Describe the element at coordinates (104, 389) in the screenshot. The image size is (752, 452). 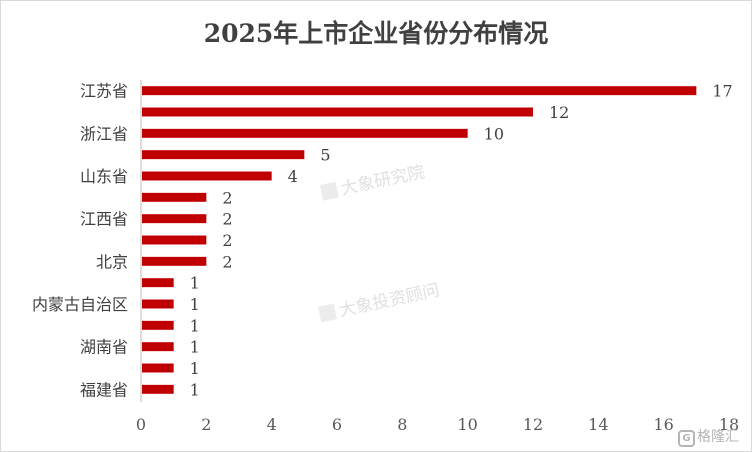
I see `y-tick-label: 福建省` at that location.